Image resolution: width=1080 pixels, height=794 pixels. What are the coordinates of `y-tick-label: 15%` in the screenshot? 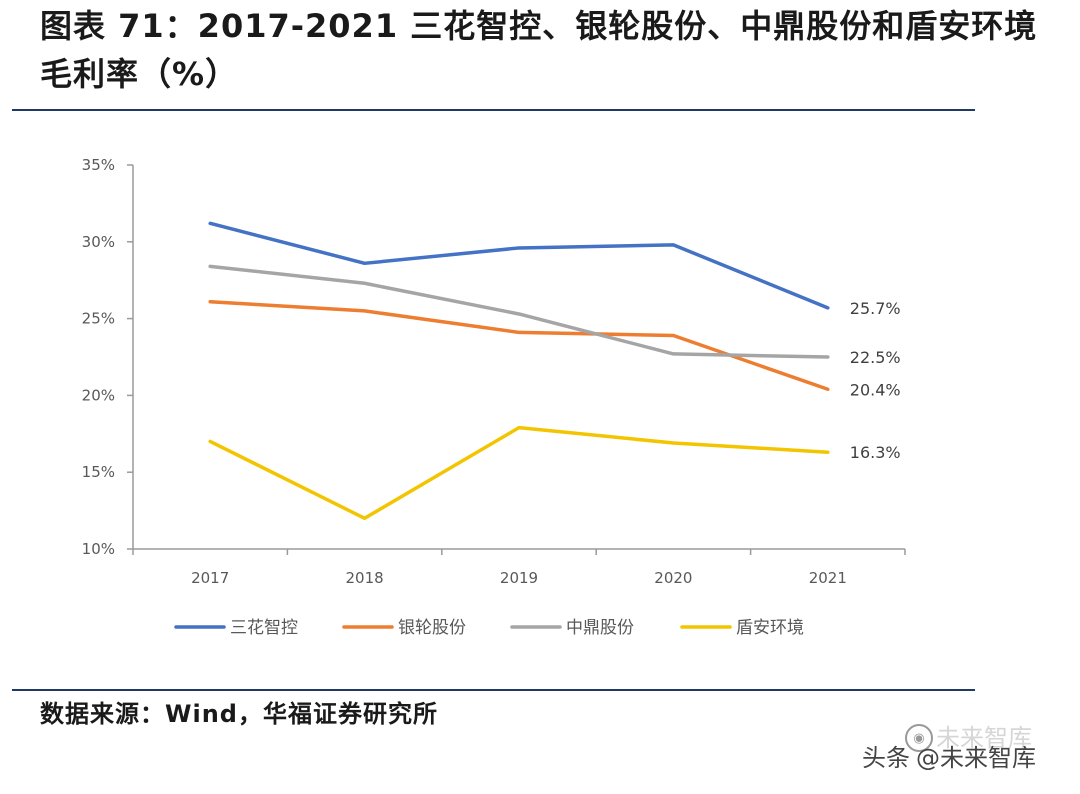 It's located at (98, 472).